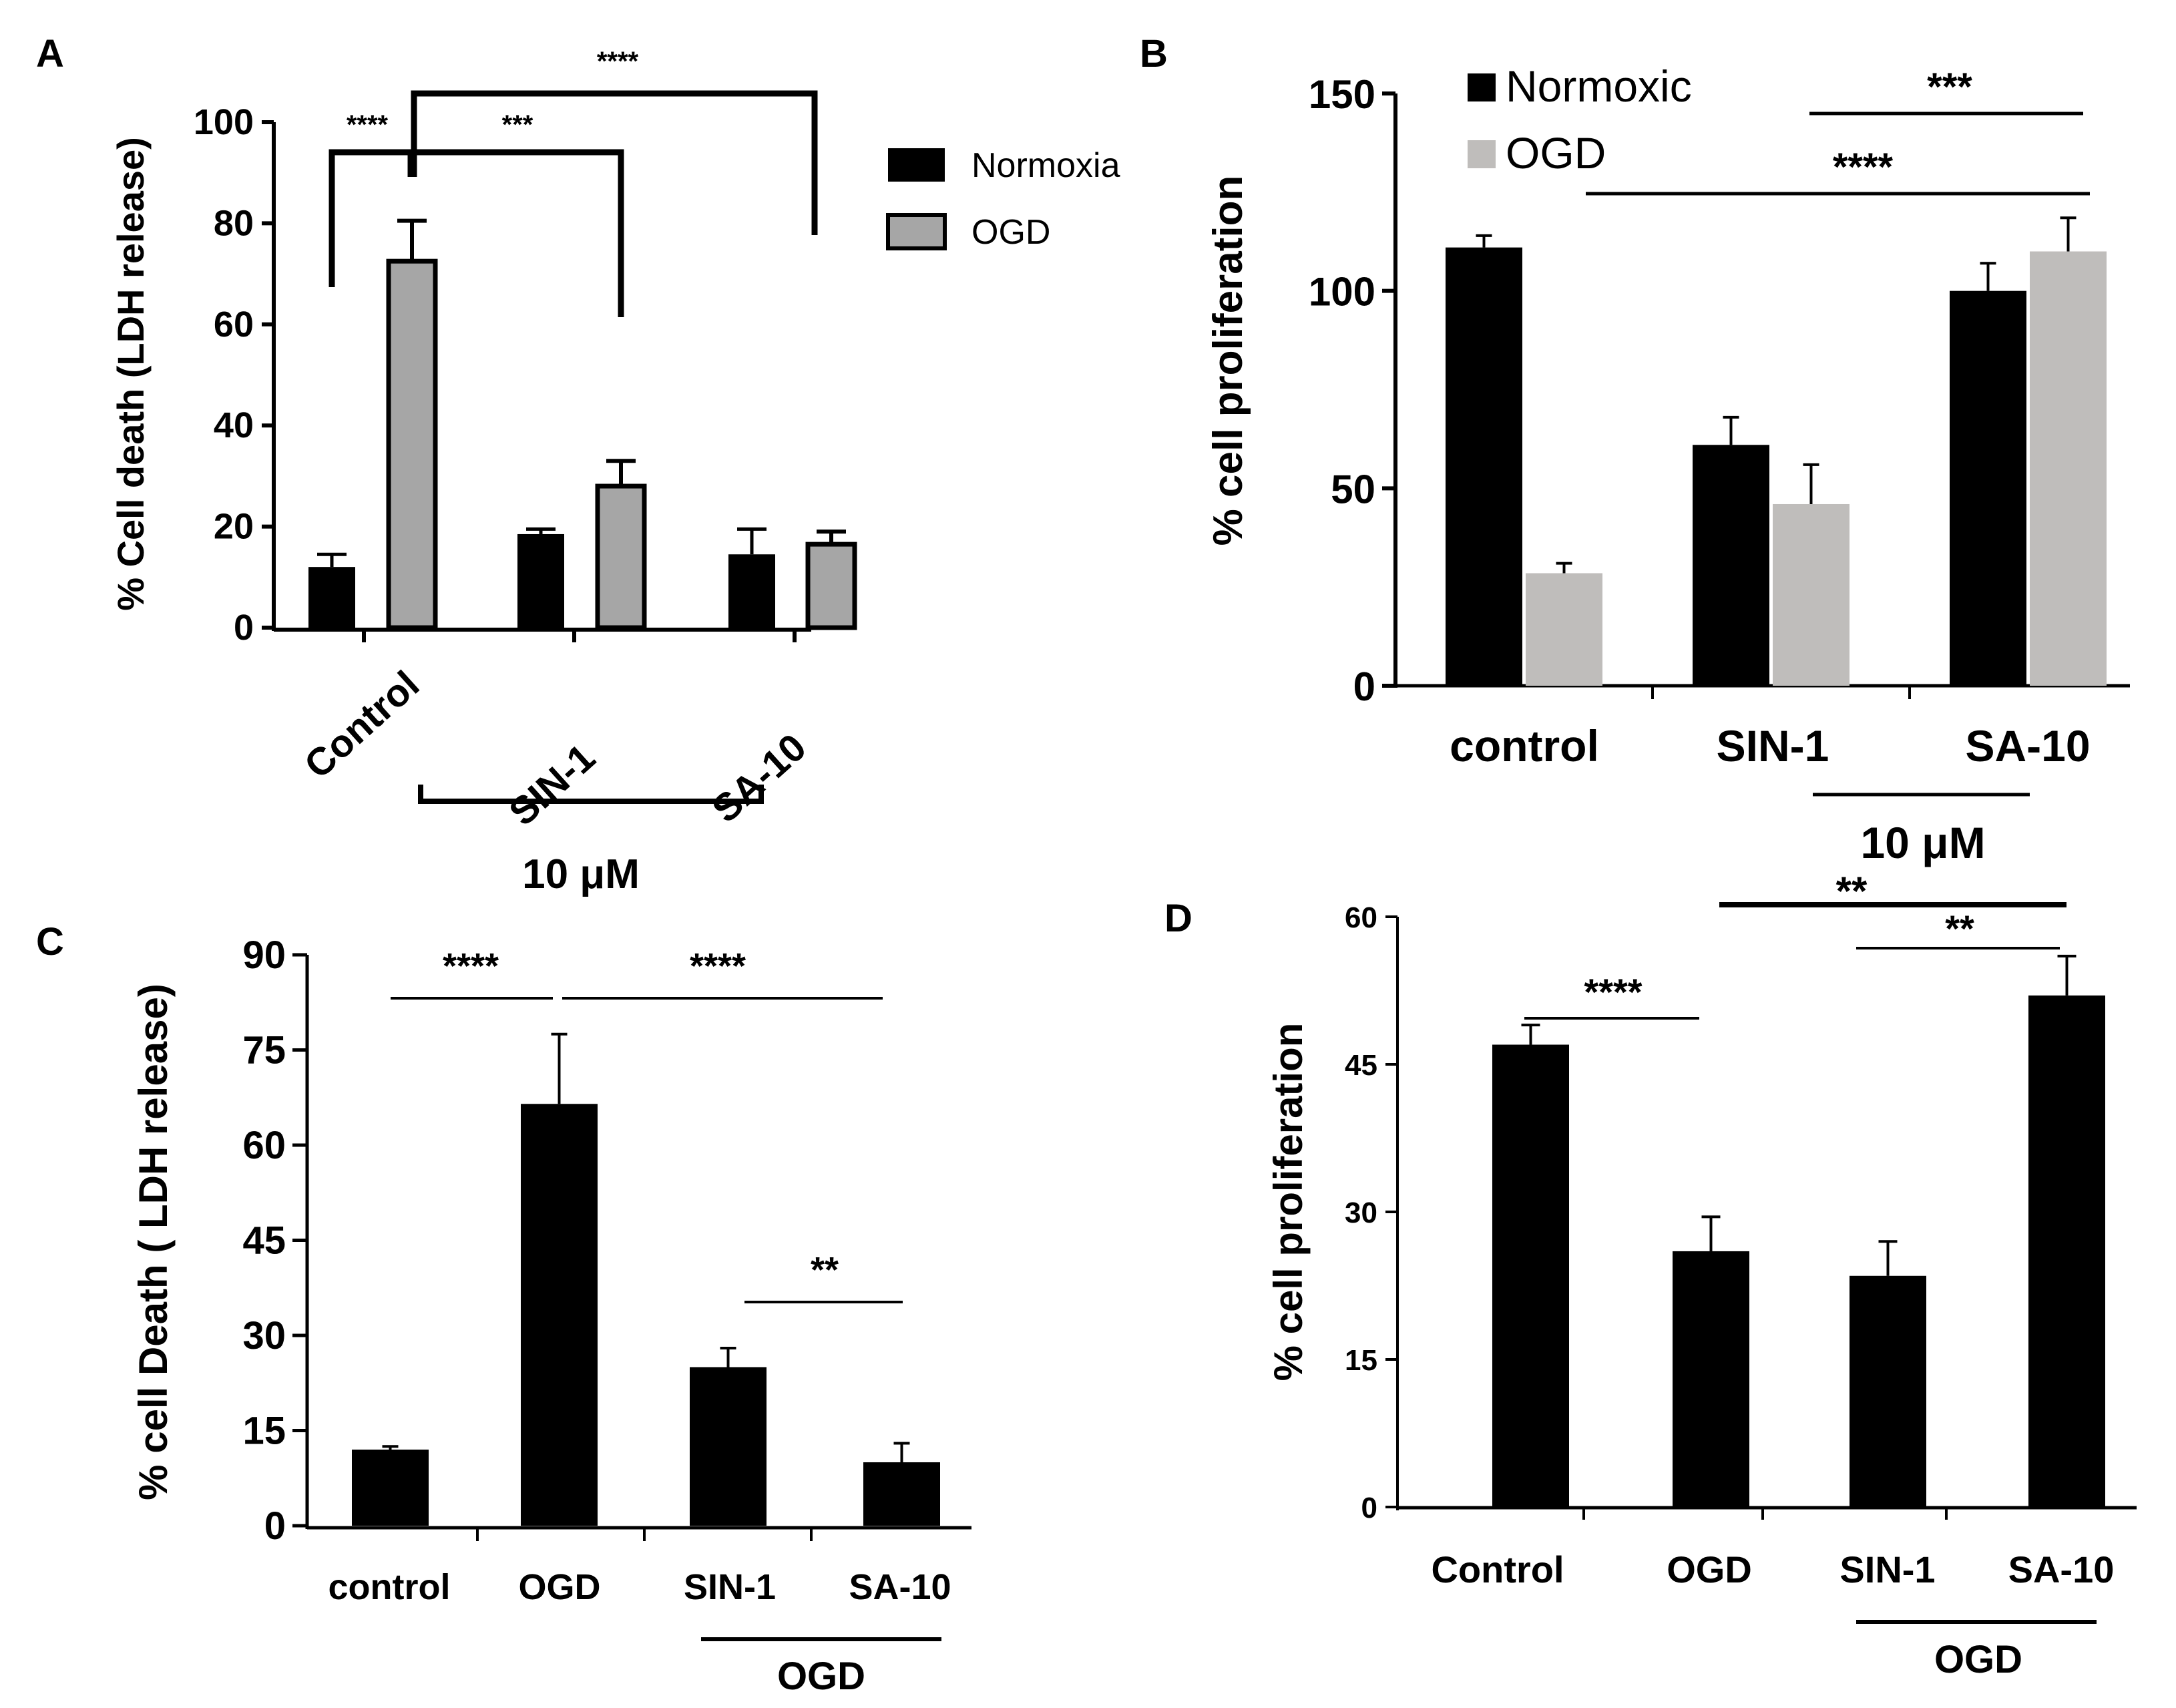 This screenshot has width=2176, height=1708. I want to click on panel-b-legend-swatch-ogd, so click(1482, 154).